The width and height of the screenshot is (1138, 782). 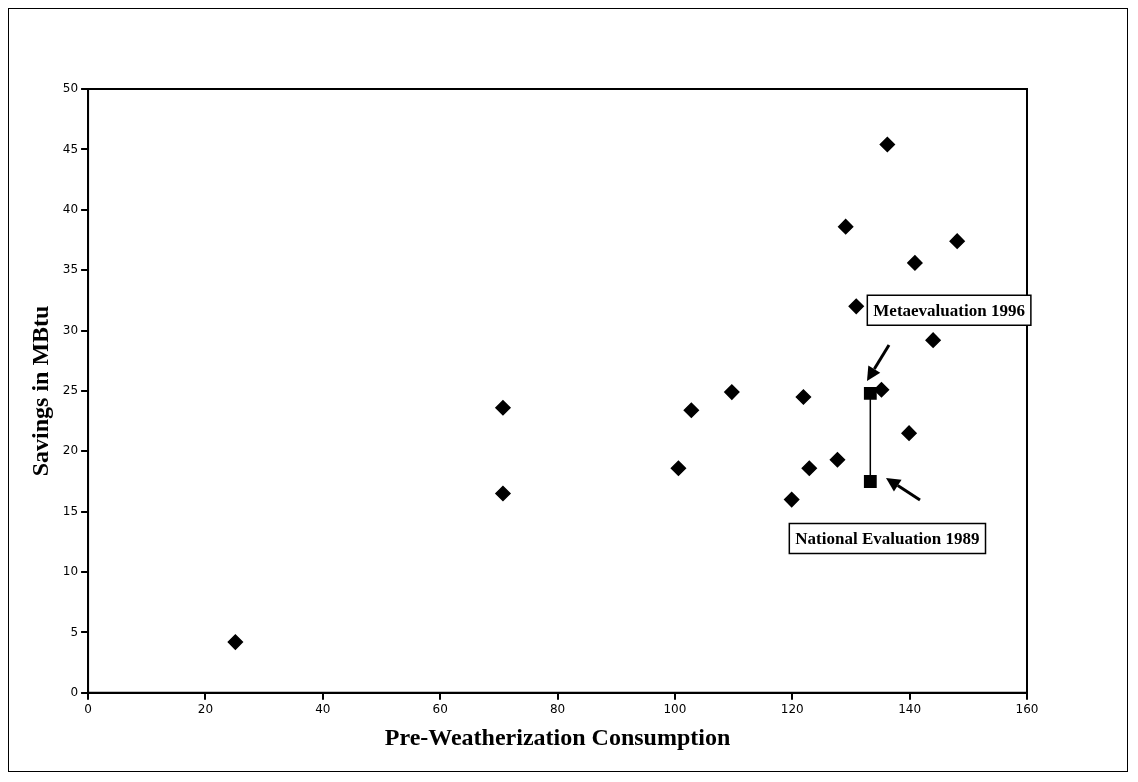 I want to click on y-tick-label: 20, so click(x=70, y=450).